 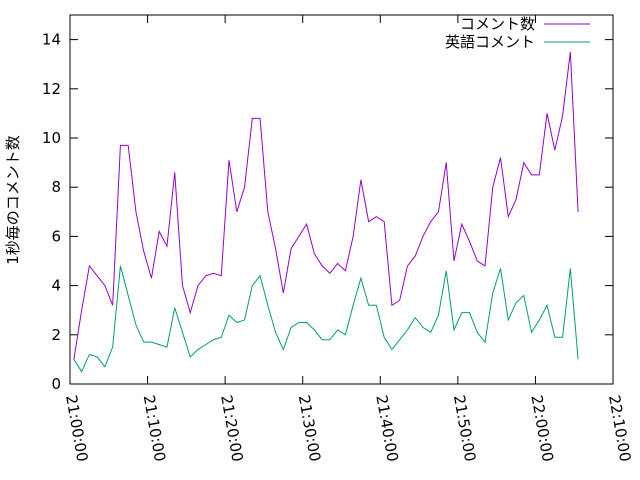 I want to click on y-tick-label: 6, so click(x=56, y=236).